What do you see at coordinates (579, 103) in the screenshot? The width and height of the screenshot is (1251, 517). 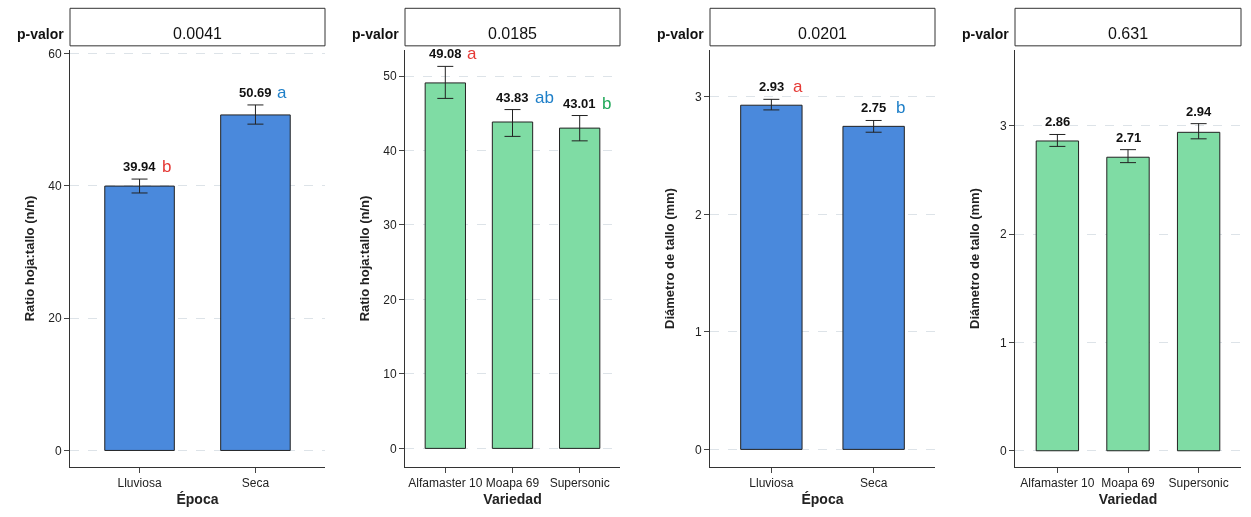 I see `data-label: 43.01` at bounding box center [579, 103].